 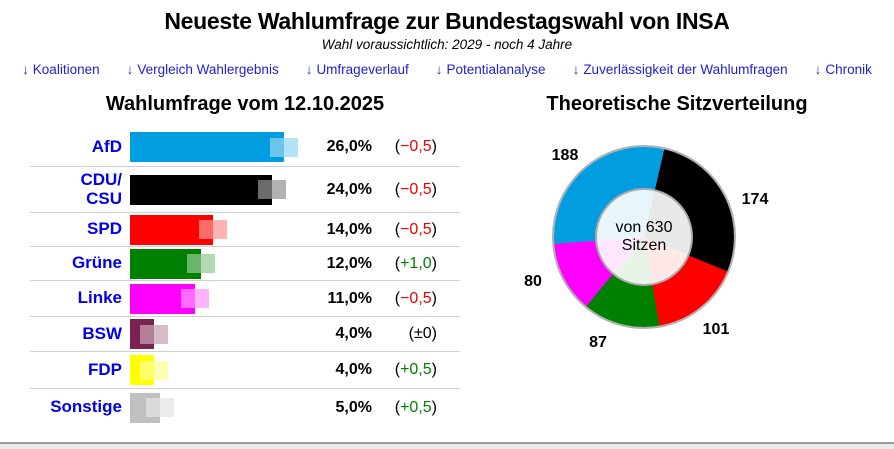 I want to click on nav-link-zuverl-ssigkeit-der-wahlumfragen: ↓ Zuverlässigkeit der Wahlumfragen, so click(x=680, y=69).